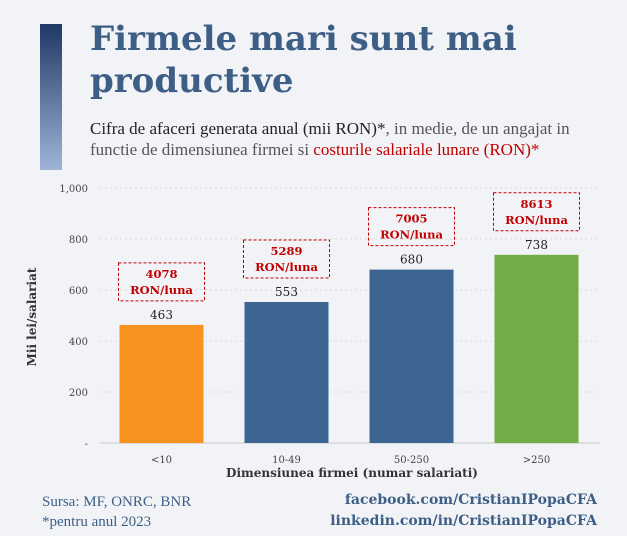 The image size is (627, 536). What do you see at coordinates (350, 460) in the screenshot?
I see `x-axis-ticks: <10 10-49 50-250 >250` at bounding box center [350, 460].